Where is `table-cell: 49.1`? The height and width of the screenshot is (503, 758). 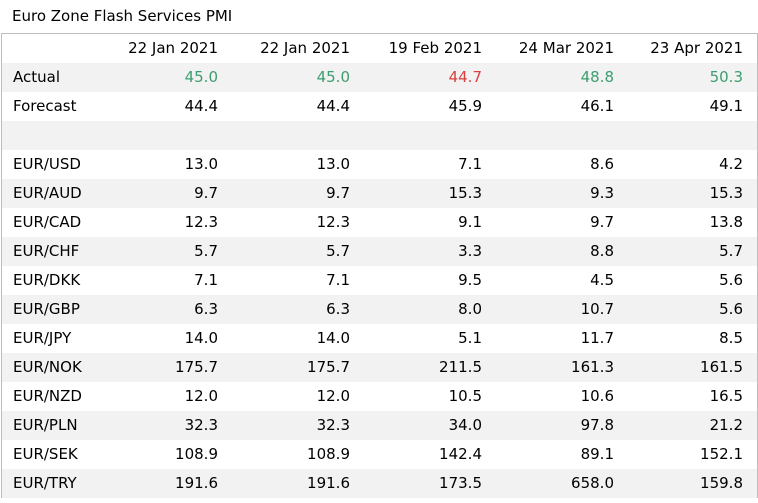
table-cell: 49.1 is located at coordinates (726, 106).